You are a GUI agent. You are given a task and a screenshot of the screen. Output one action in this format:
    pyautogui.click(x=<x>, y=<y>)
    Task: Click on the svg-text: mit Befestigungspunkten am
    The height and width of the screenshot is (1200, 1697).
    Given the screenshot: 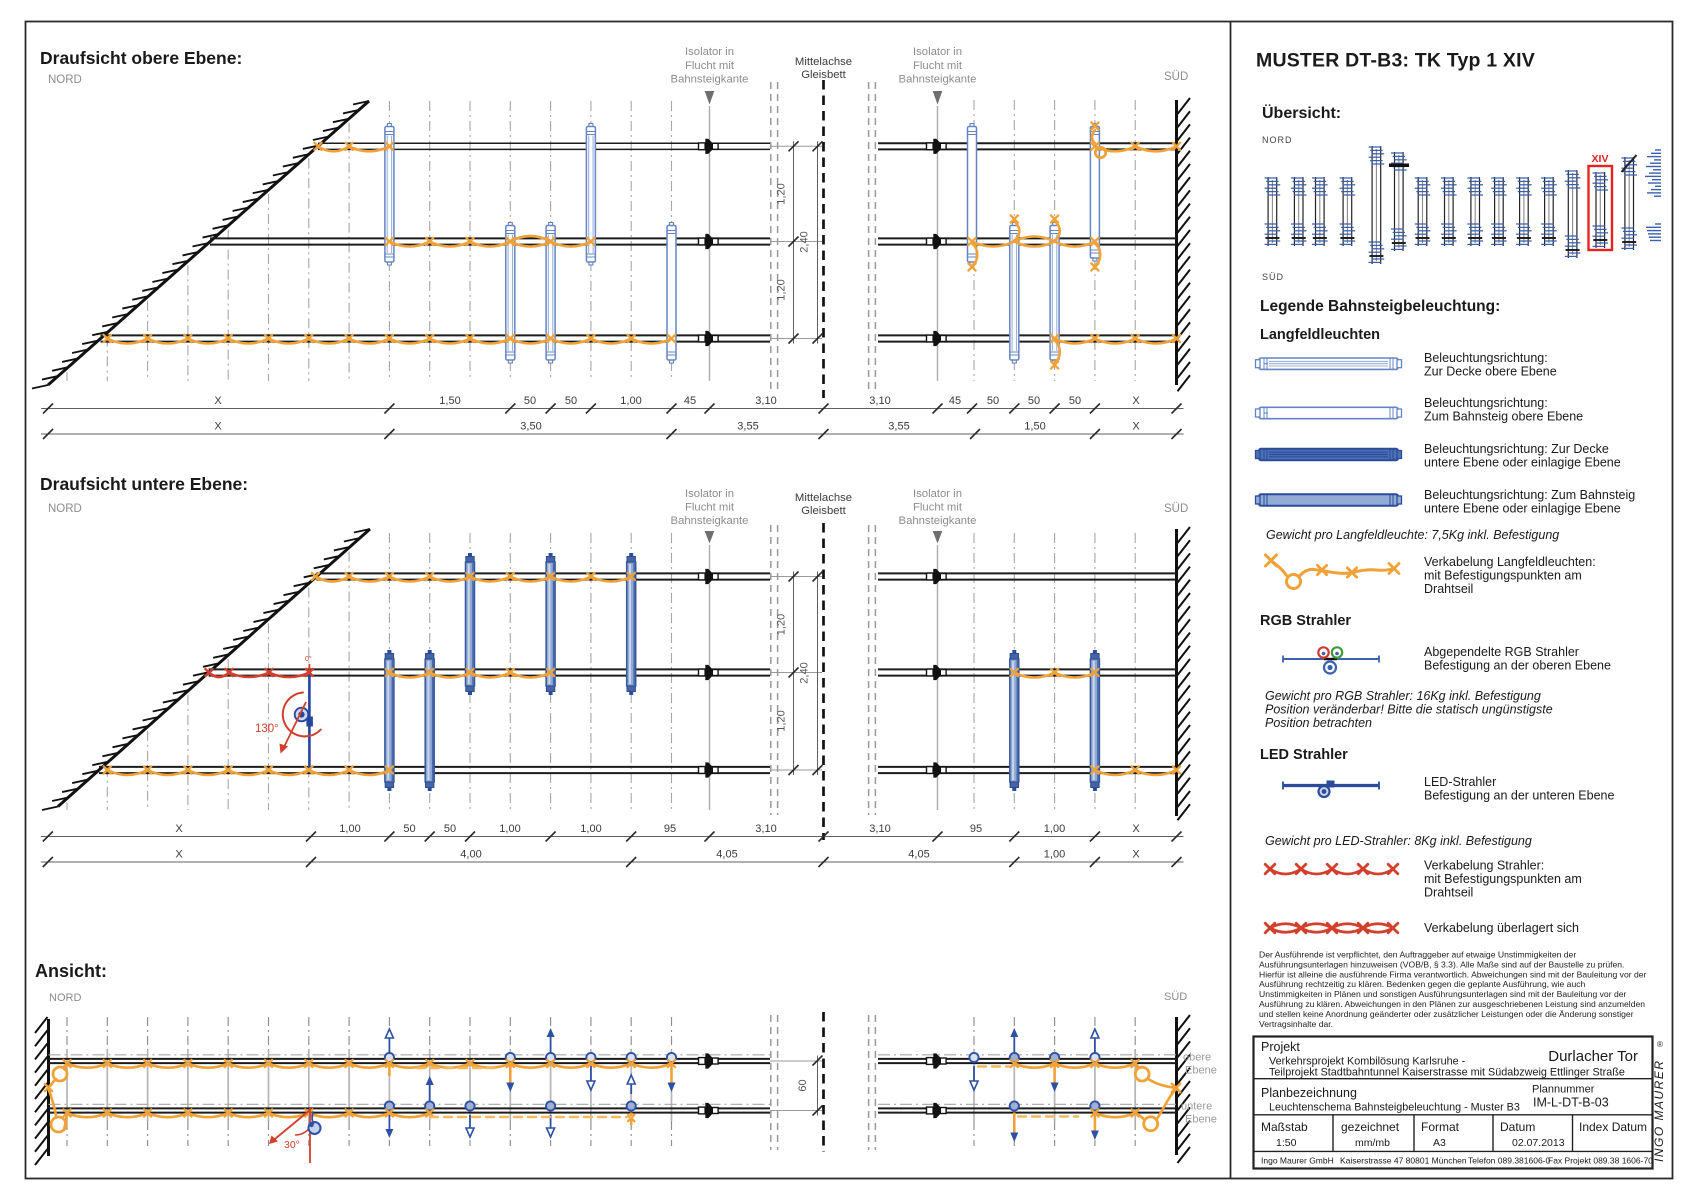 What is the action you would take?
    pyautogui.click(x=1503, y=576)
    